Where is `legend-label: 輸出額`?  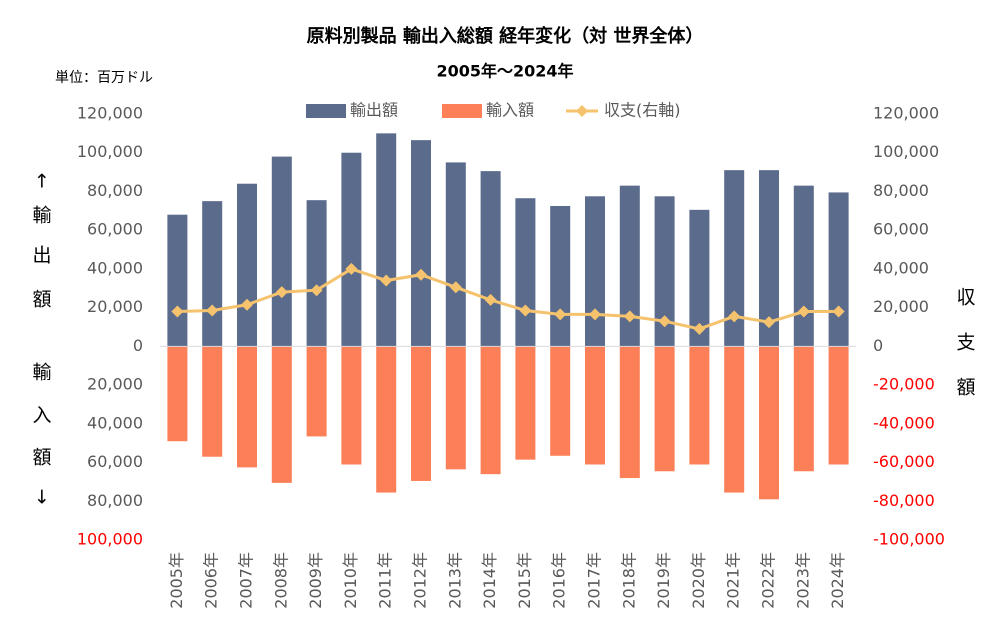
legend-label: 輸出額 is located at coordinates (374, 110).